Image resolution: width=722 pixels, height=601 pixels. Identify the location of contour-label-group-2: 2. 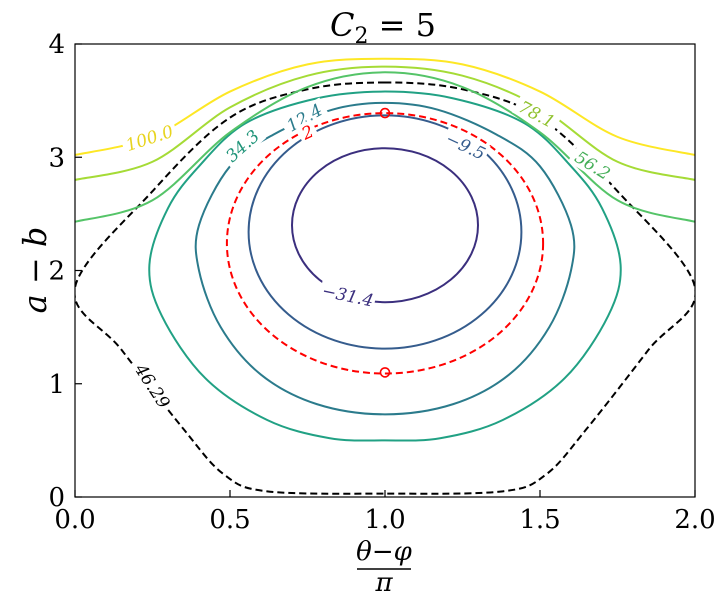
(307, 132).